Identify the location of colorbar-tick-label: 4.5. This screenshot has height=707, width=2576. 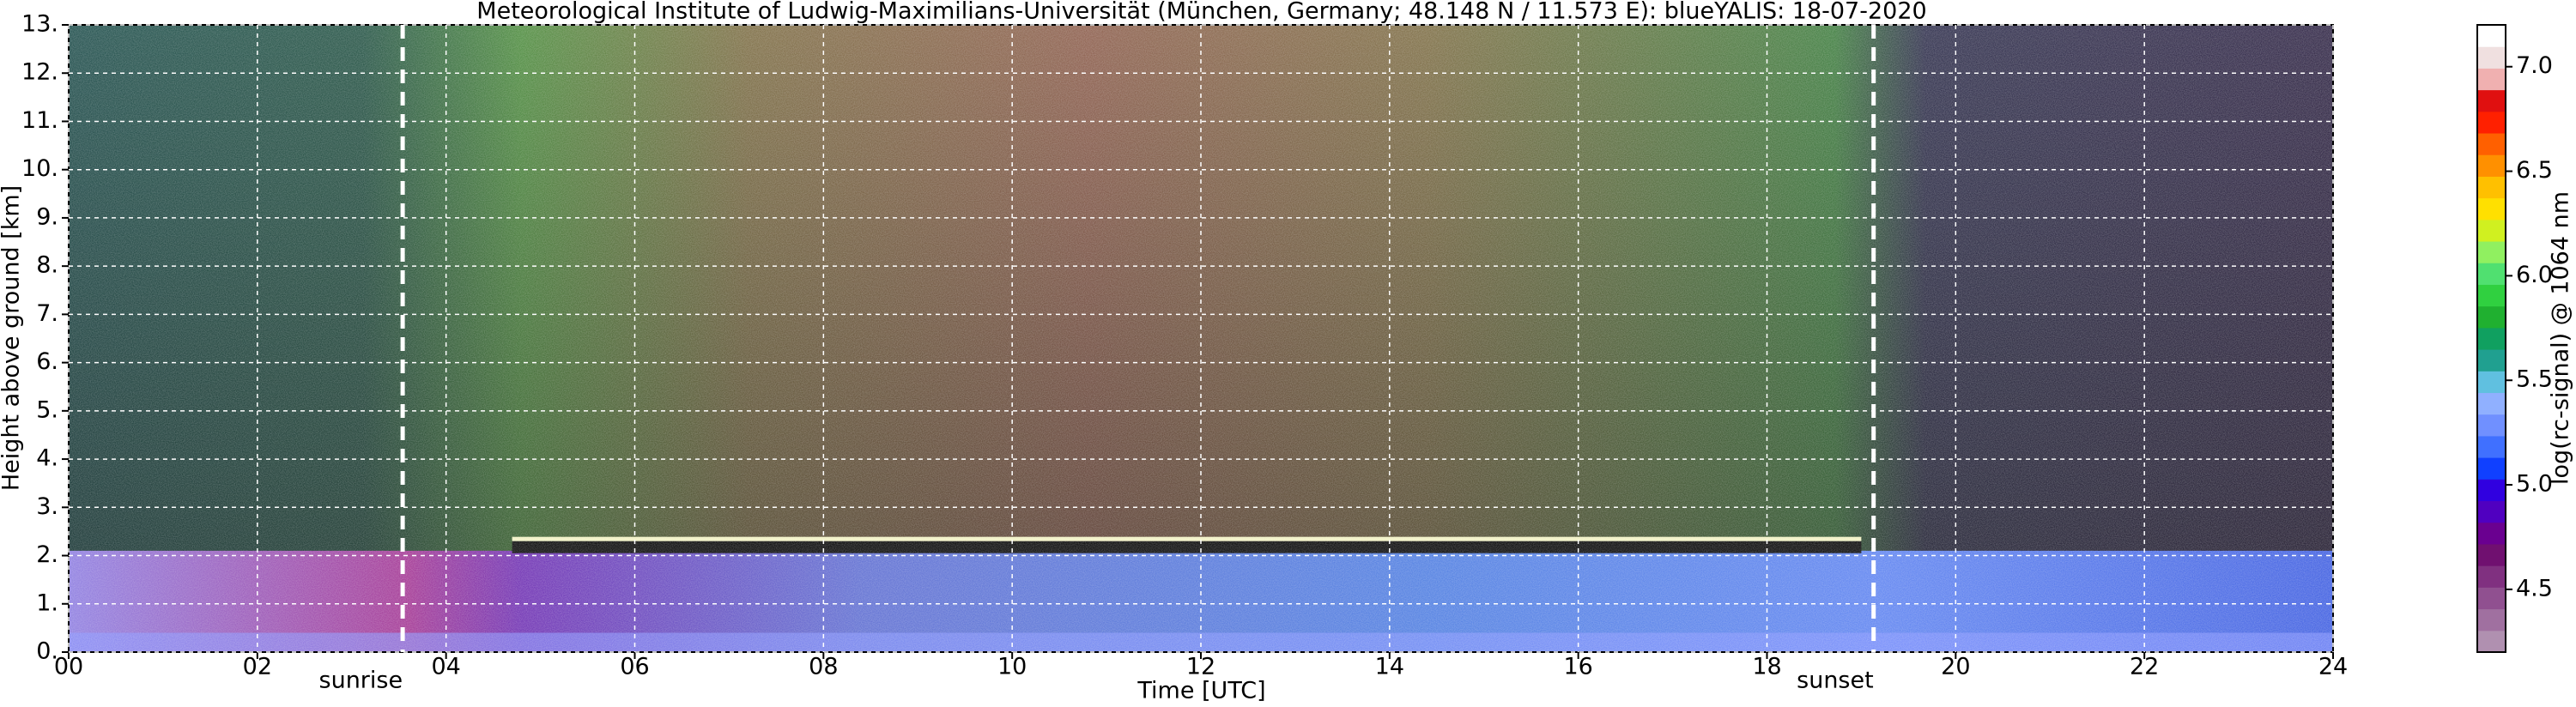
(2534, 588).